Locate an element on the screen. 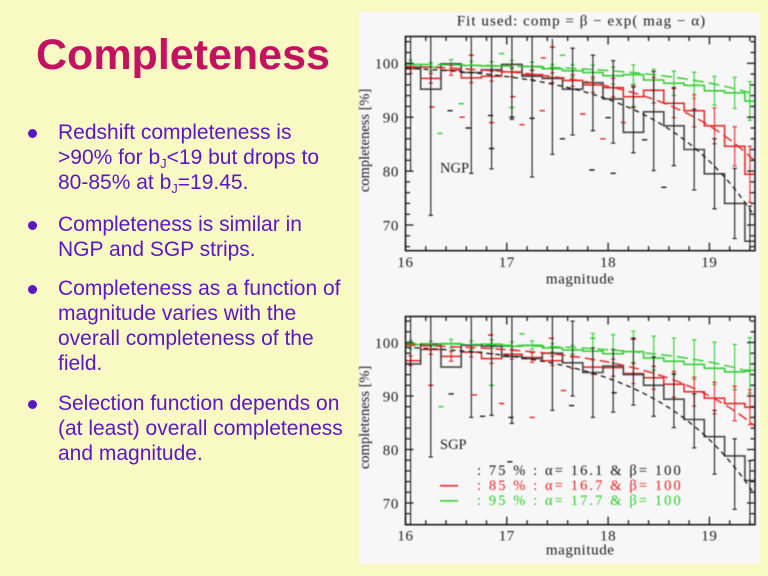 The width and height of the screenshot is (768, 576). svg-text:: 95 % : α= 17.7 & β= 100: : 95 % : α= 17.7 & β= 100 is located at coordinates (580, 501).